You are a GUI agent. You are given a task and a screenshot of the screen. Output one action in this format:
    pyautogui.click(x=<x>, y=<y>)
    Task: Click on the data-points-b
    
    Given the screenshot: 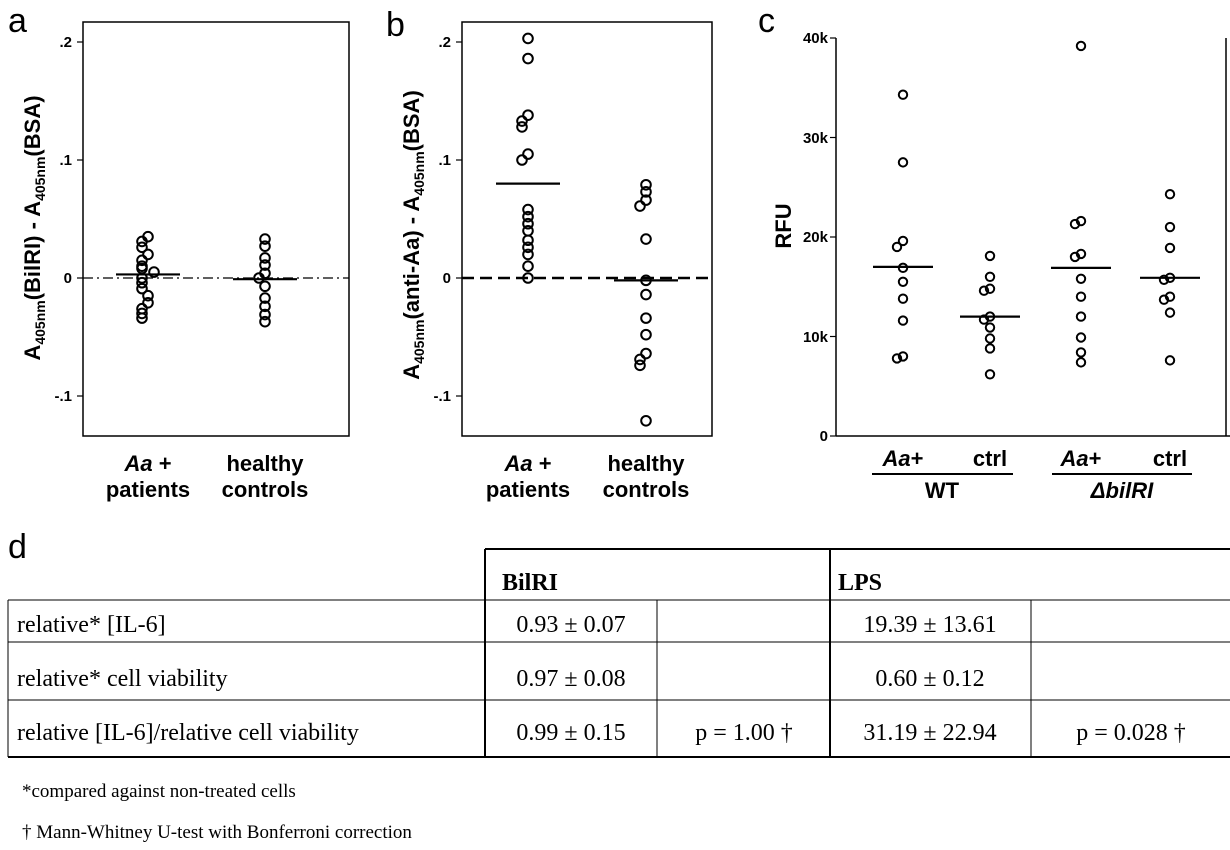 What is the action you would take?
    pyautogui.click(x=587, y=229)
    